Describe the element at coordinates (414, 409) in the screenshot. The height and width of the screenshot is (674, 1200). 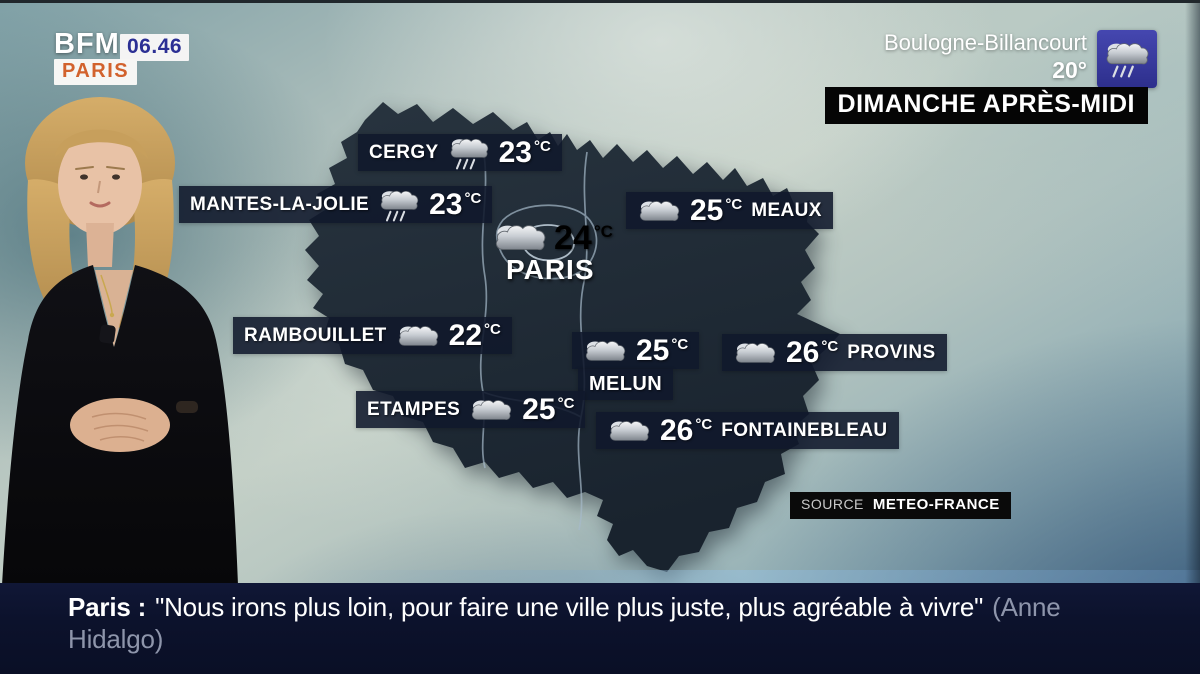
I see `city-name: ETAMPES` at that location.